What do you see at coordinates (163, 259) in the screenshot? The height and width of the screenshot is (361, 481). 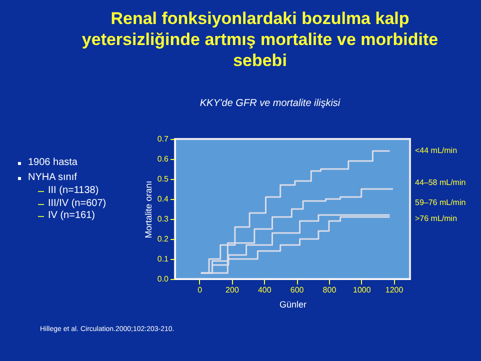 I see `y-tick-label: 0.1` at bounding box center [163, 259].